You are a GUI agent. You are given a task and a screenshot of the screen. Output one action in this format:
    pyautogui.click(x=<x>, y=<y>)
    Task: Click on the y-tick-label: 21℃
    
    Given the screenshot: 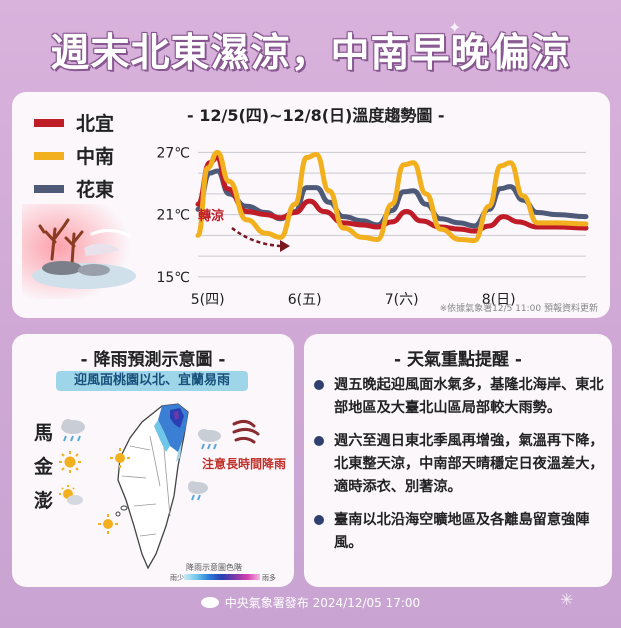 What is the action you would take?
    pyautogui.click(x=173, y=216)
    